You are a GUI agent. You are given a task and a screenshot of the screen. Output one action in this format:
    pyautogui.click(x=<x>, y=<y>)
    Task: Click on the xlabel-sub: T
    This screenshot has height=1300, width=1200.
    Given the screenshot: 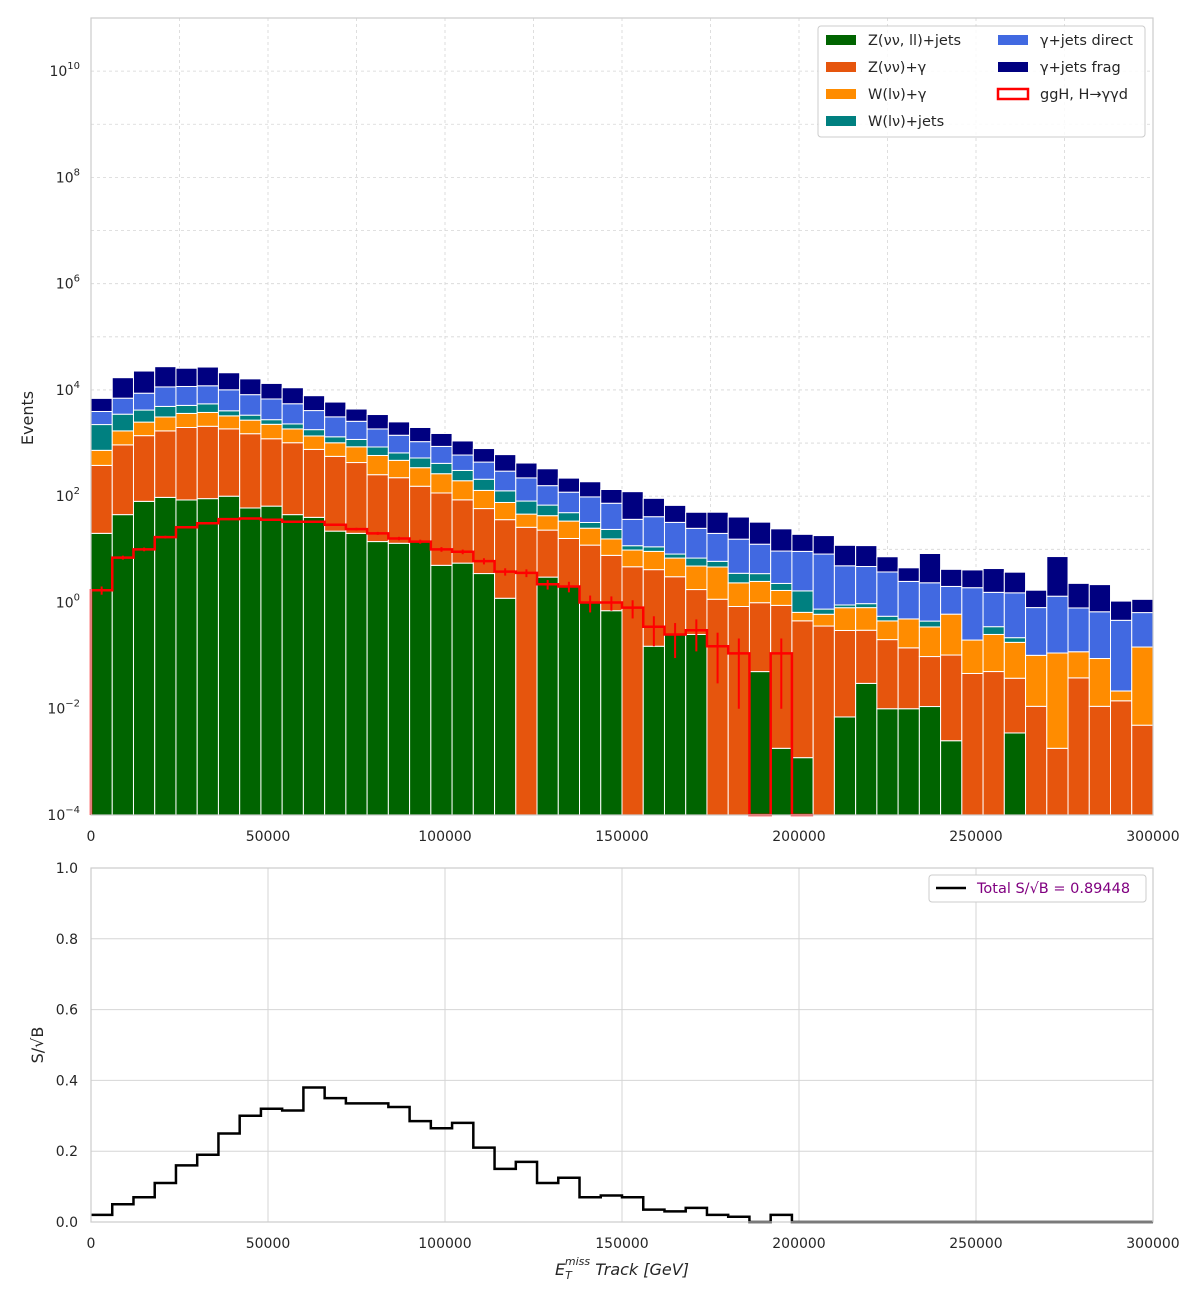 What is the action you would take?
    pyautogui.click(x=569, y=1275)
    